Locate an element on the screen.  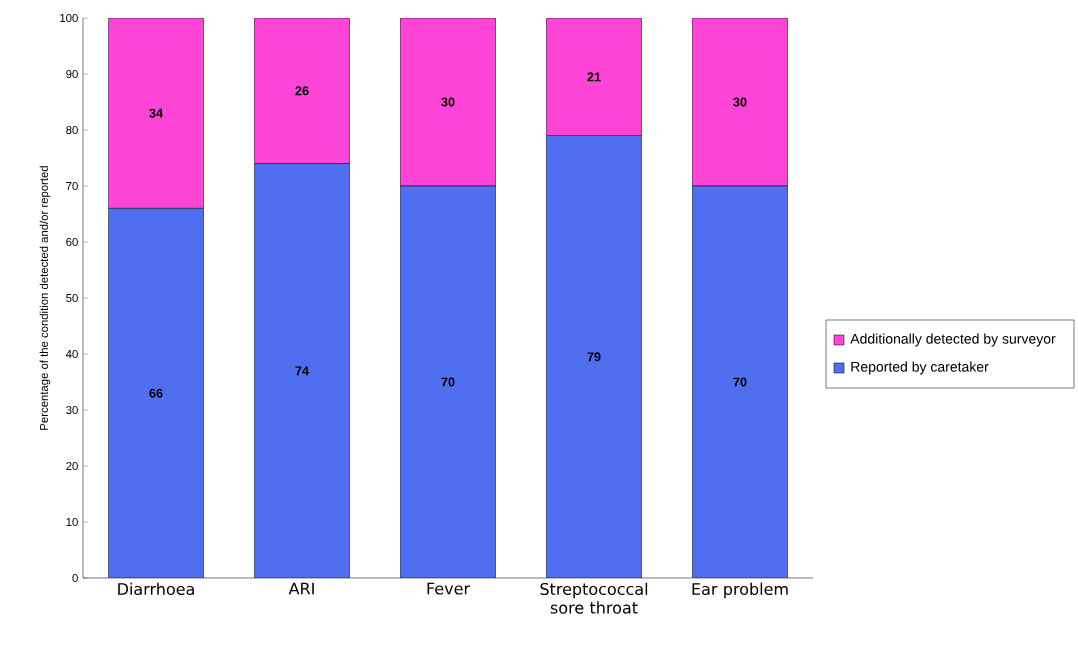
x-tick-label: Ear problem is located at coordinates (740, 590).